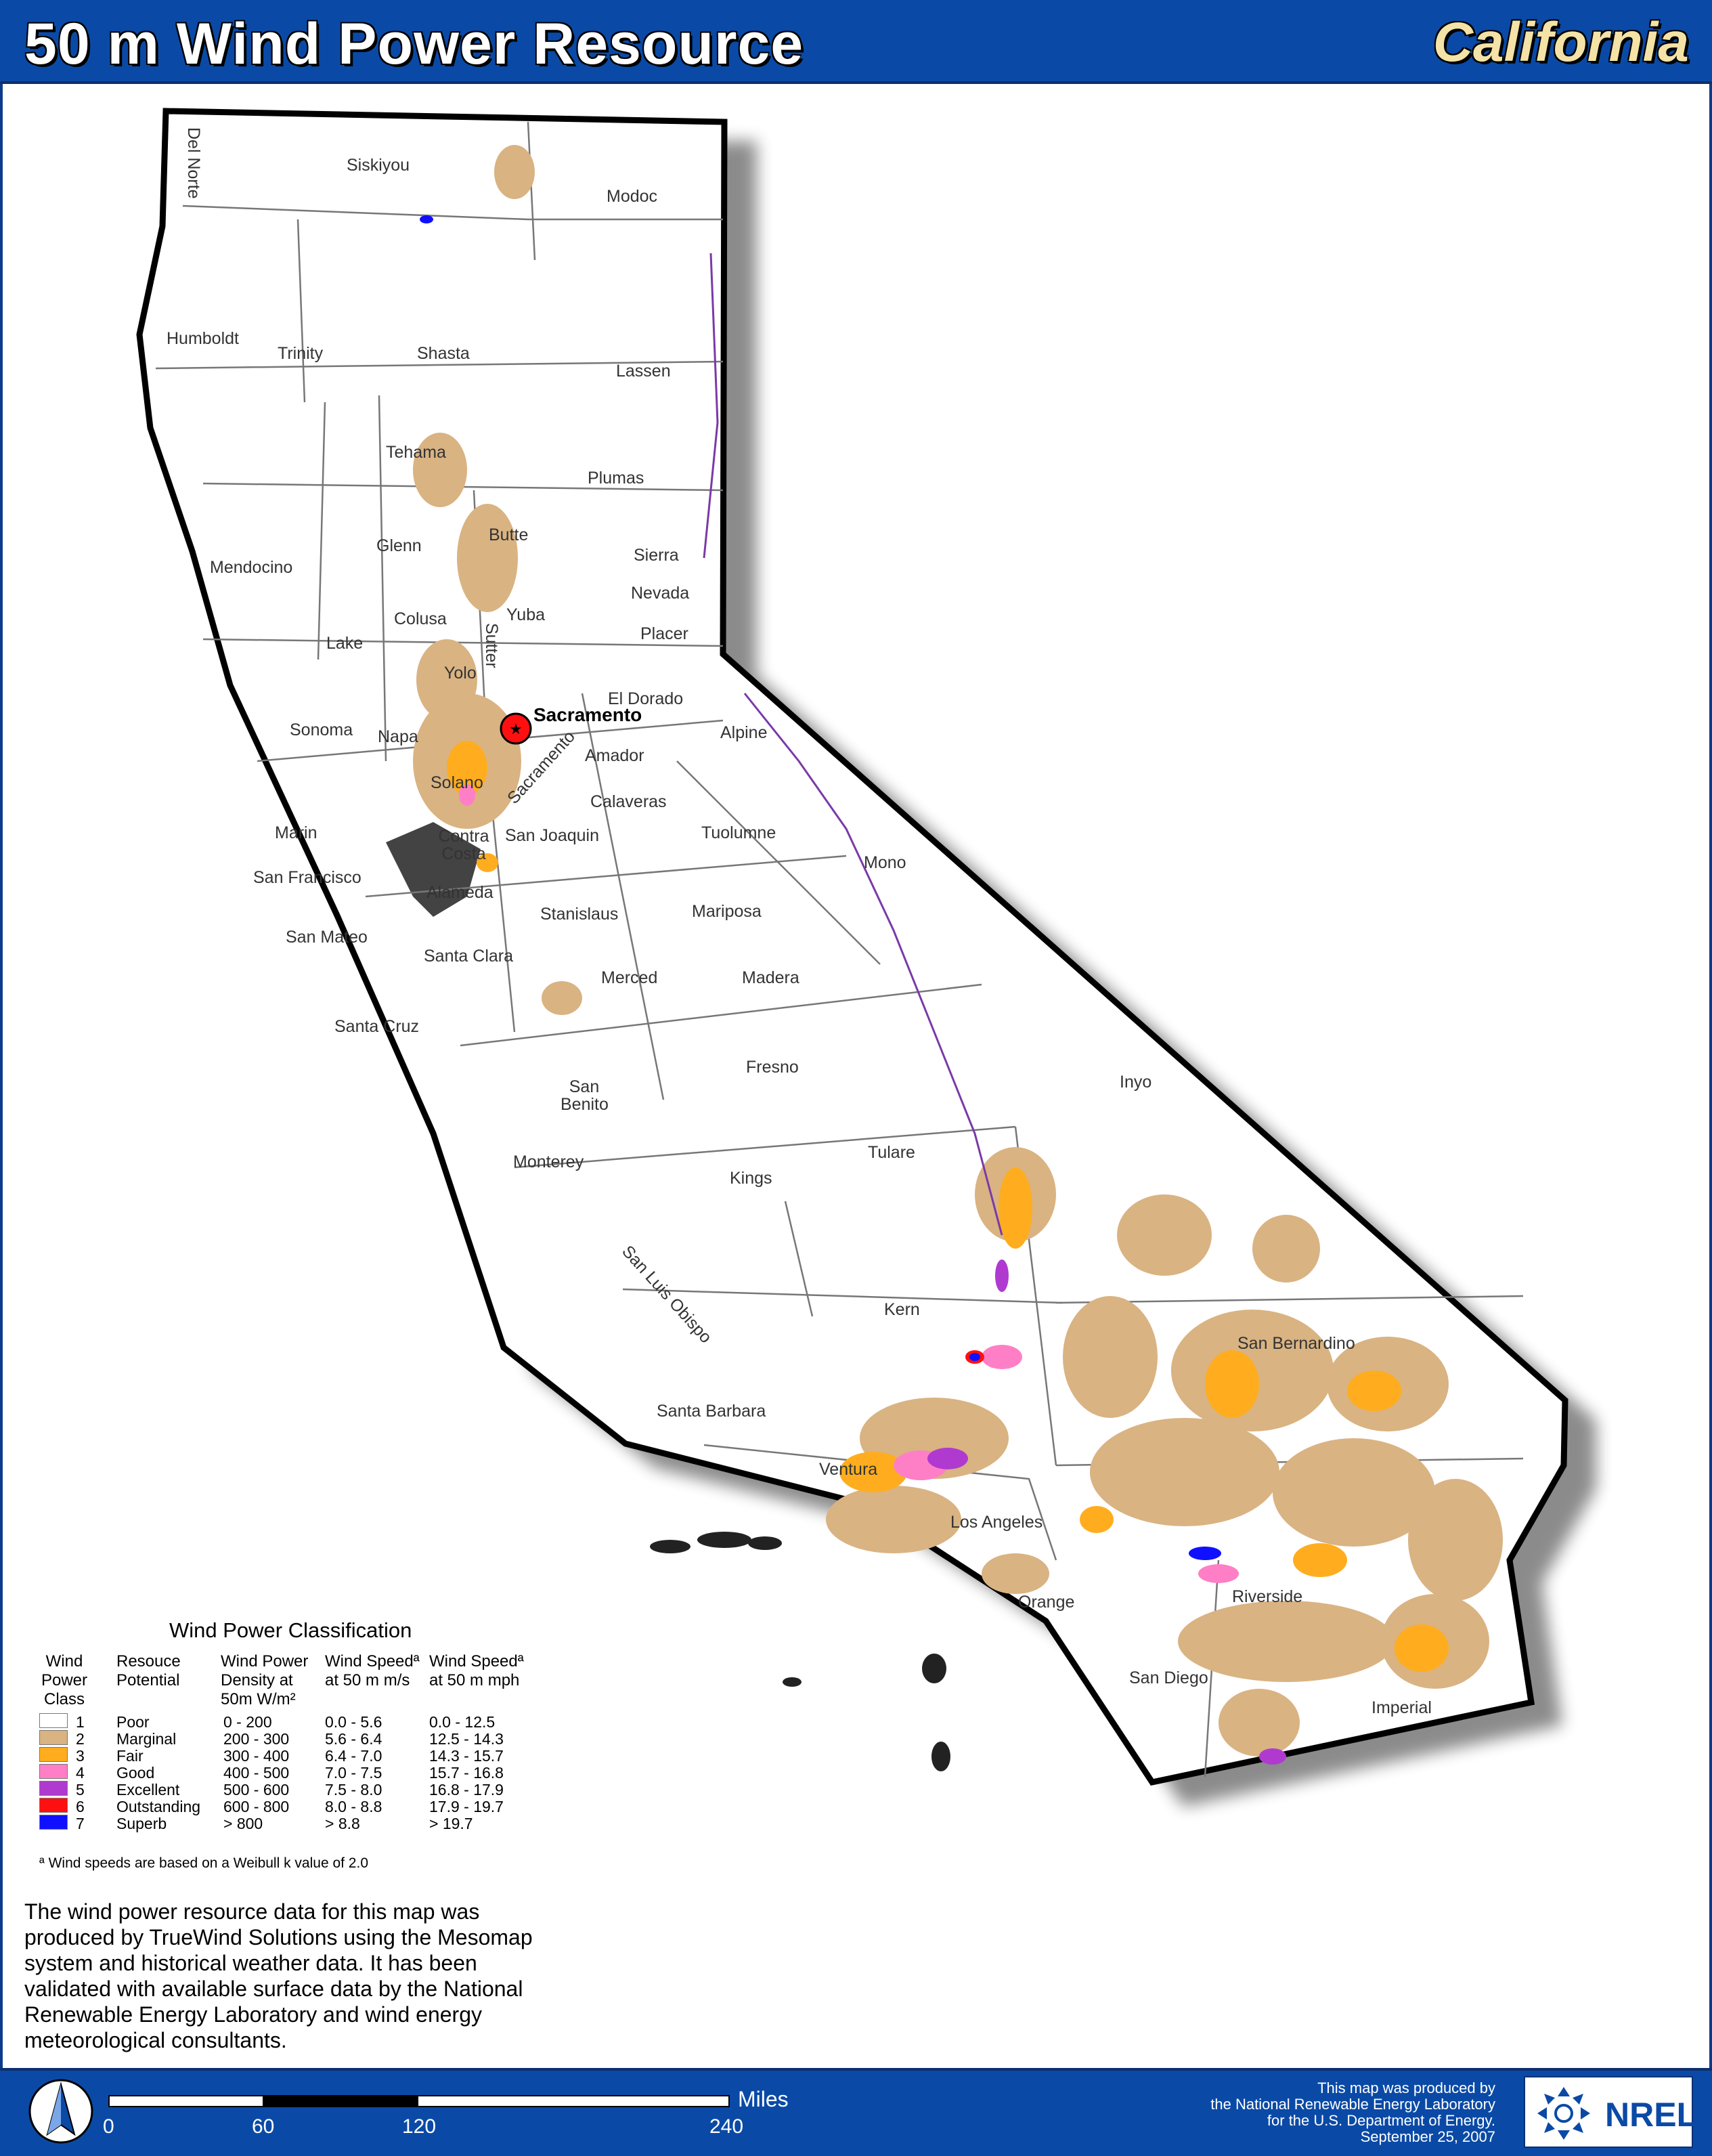 The height and width of the screenshot is (2156, 1712). Describe the element at coordinates (751, 1178) in the screenshot. I see `county-kings: Kings` at that location.